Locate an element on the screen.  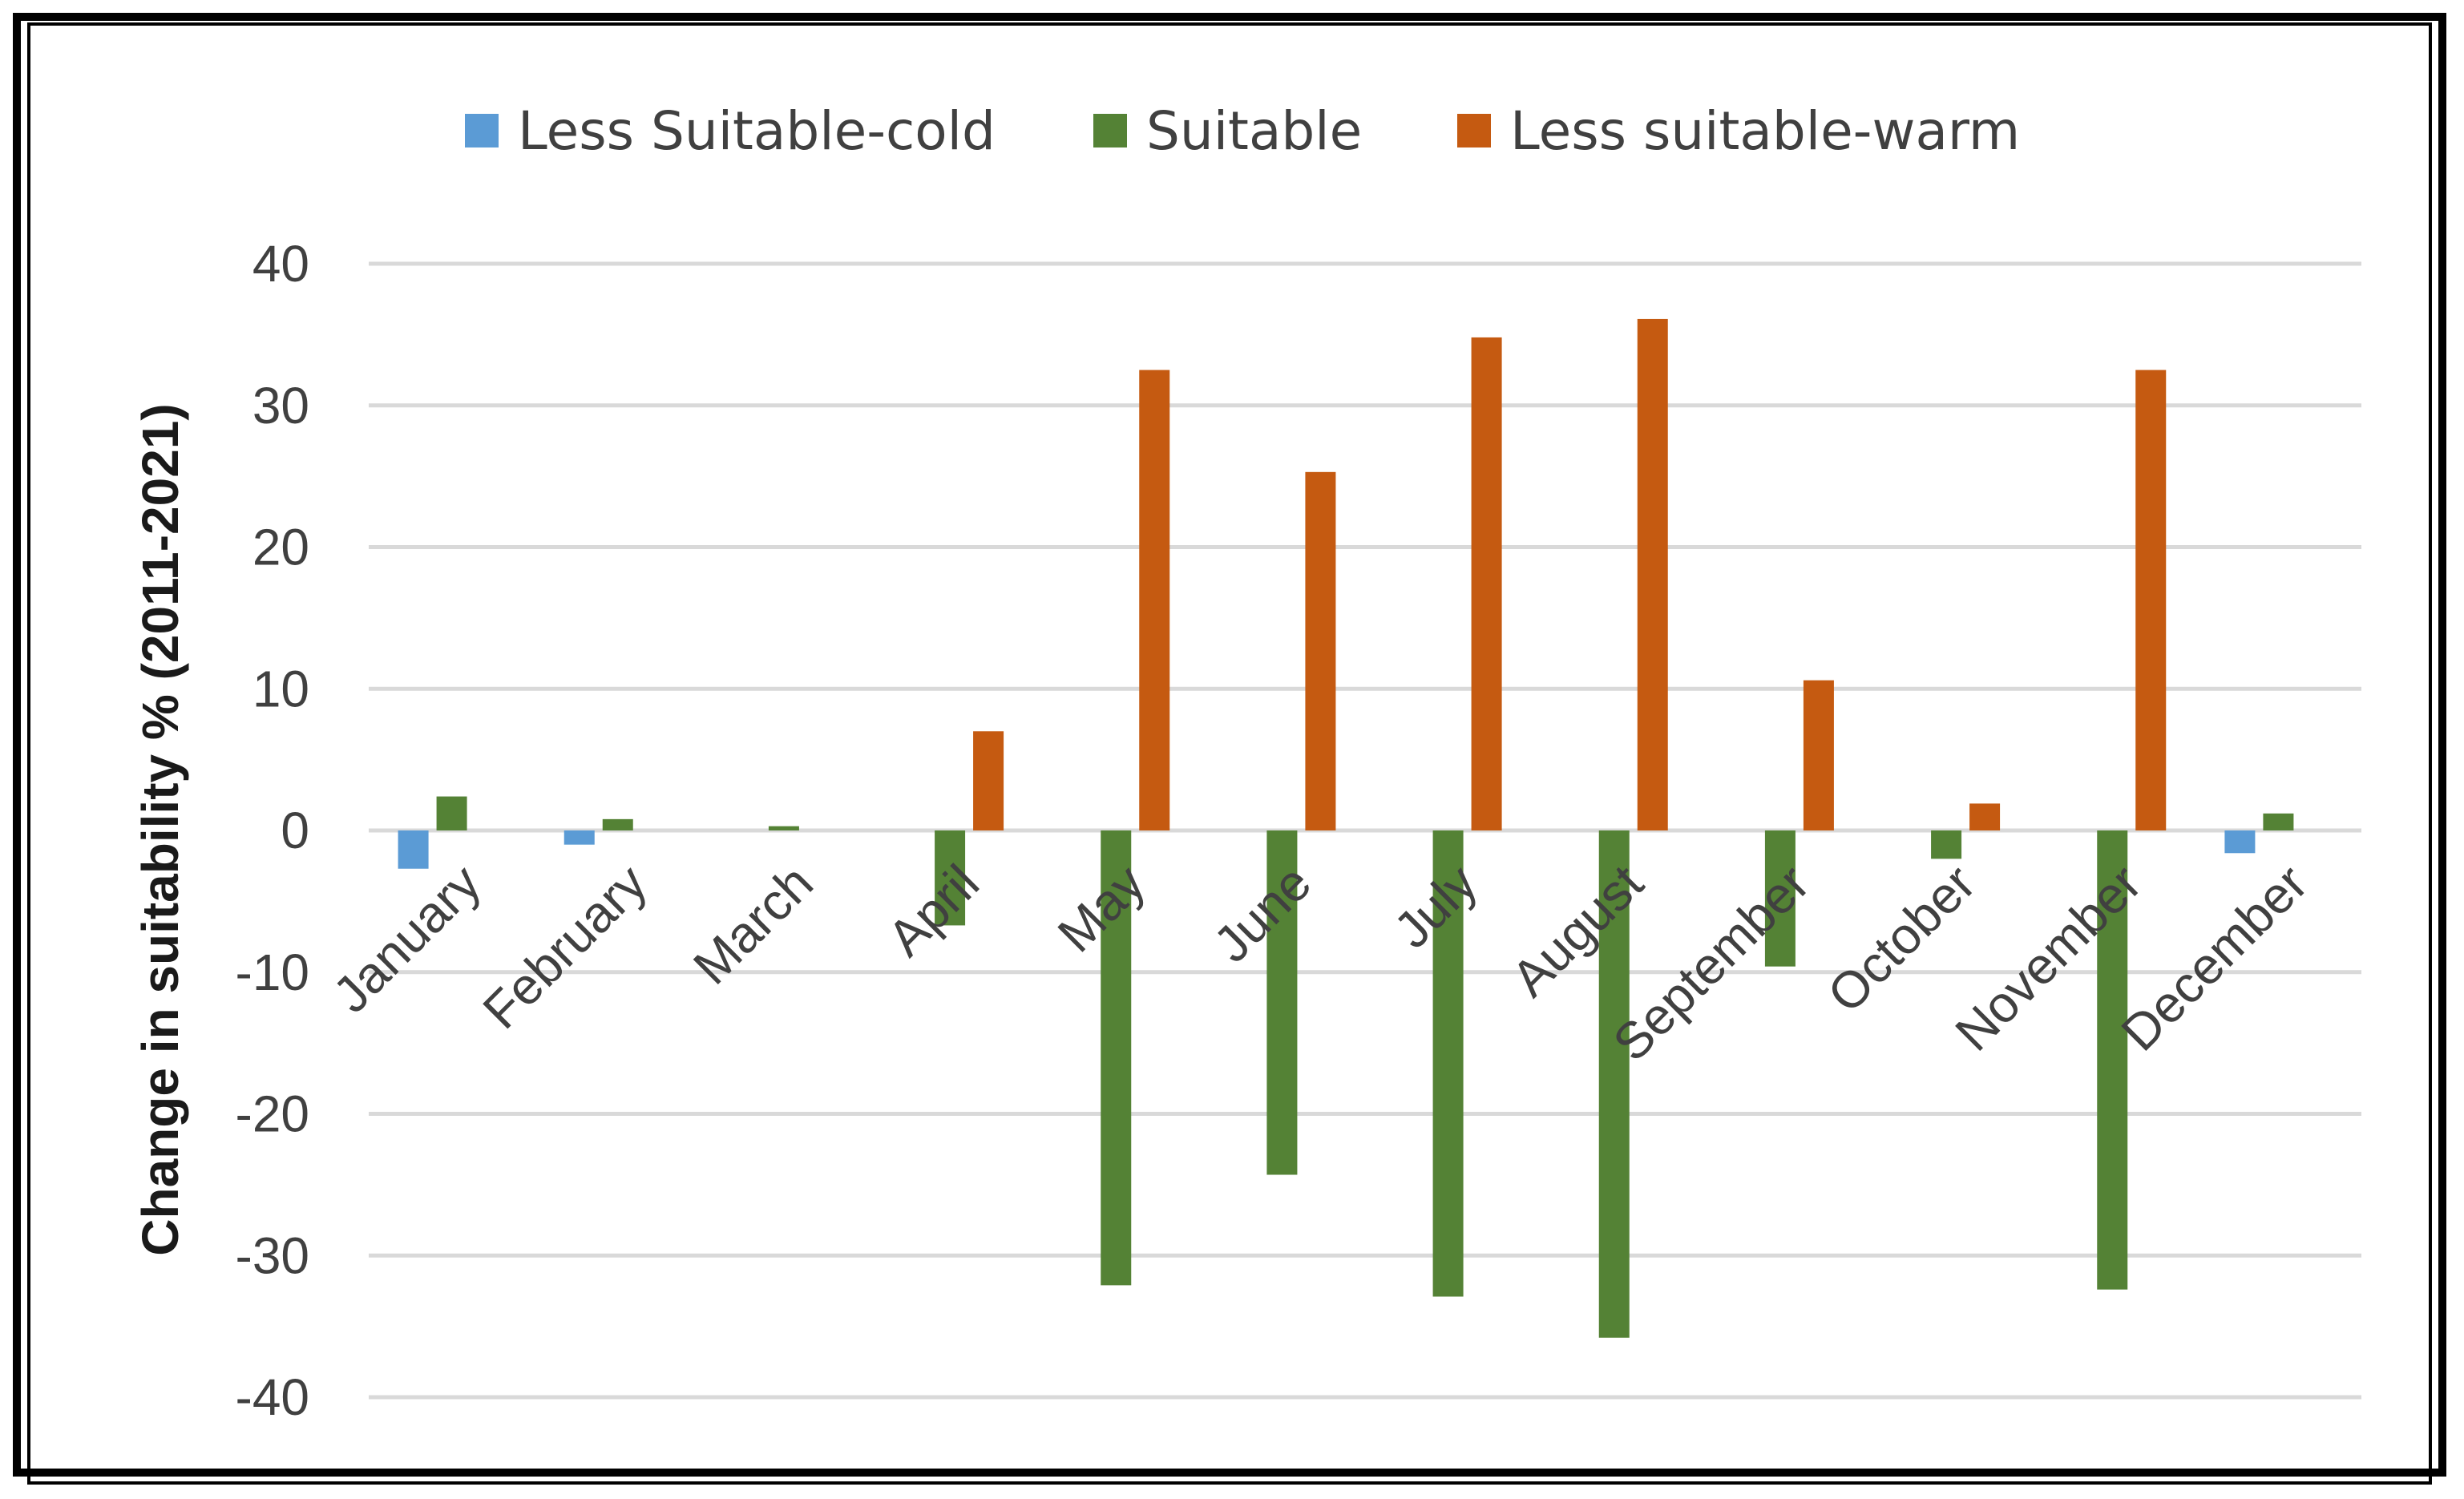
bar-suitable-may is located at coordinates (1116, 1058).